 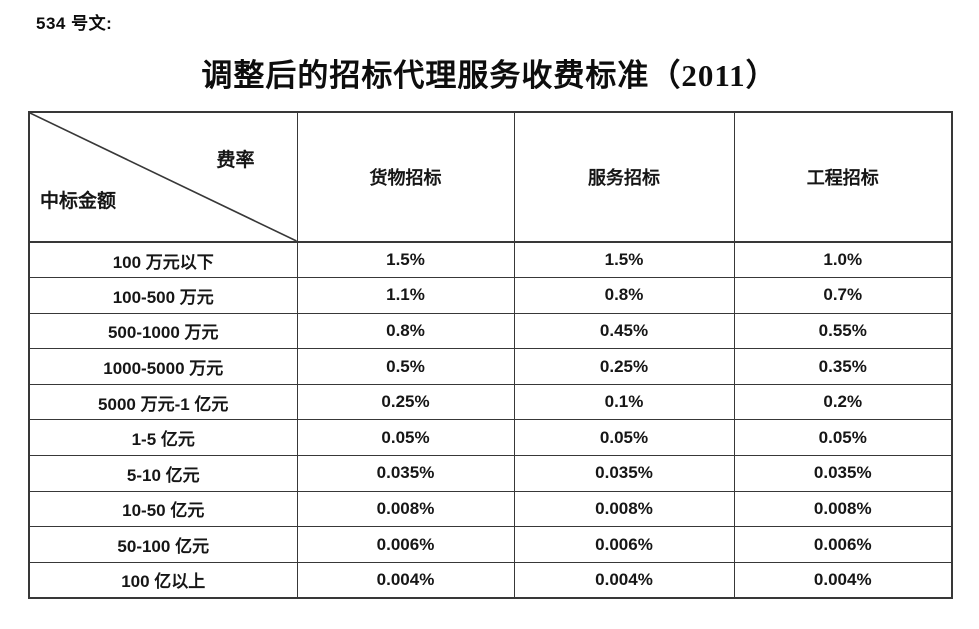 I want to click on table-row: 100 万元以下 1.5% 1.5% 1.0%, so click(x=490, y=260).